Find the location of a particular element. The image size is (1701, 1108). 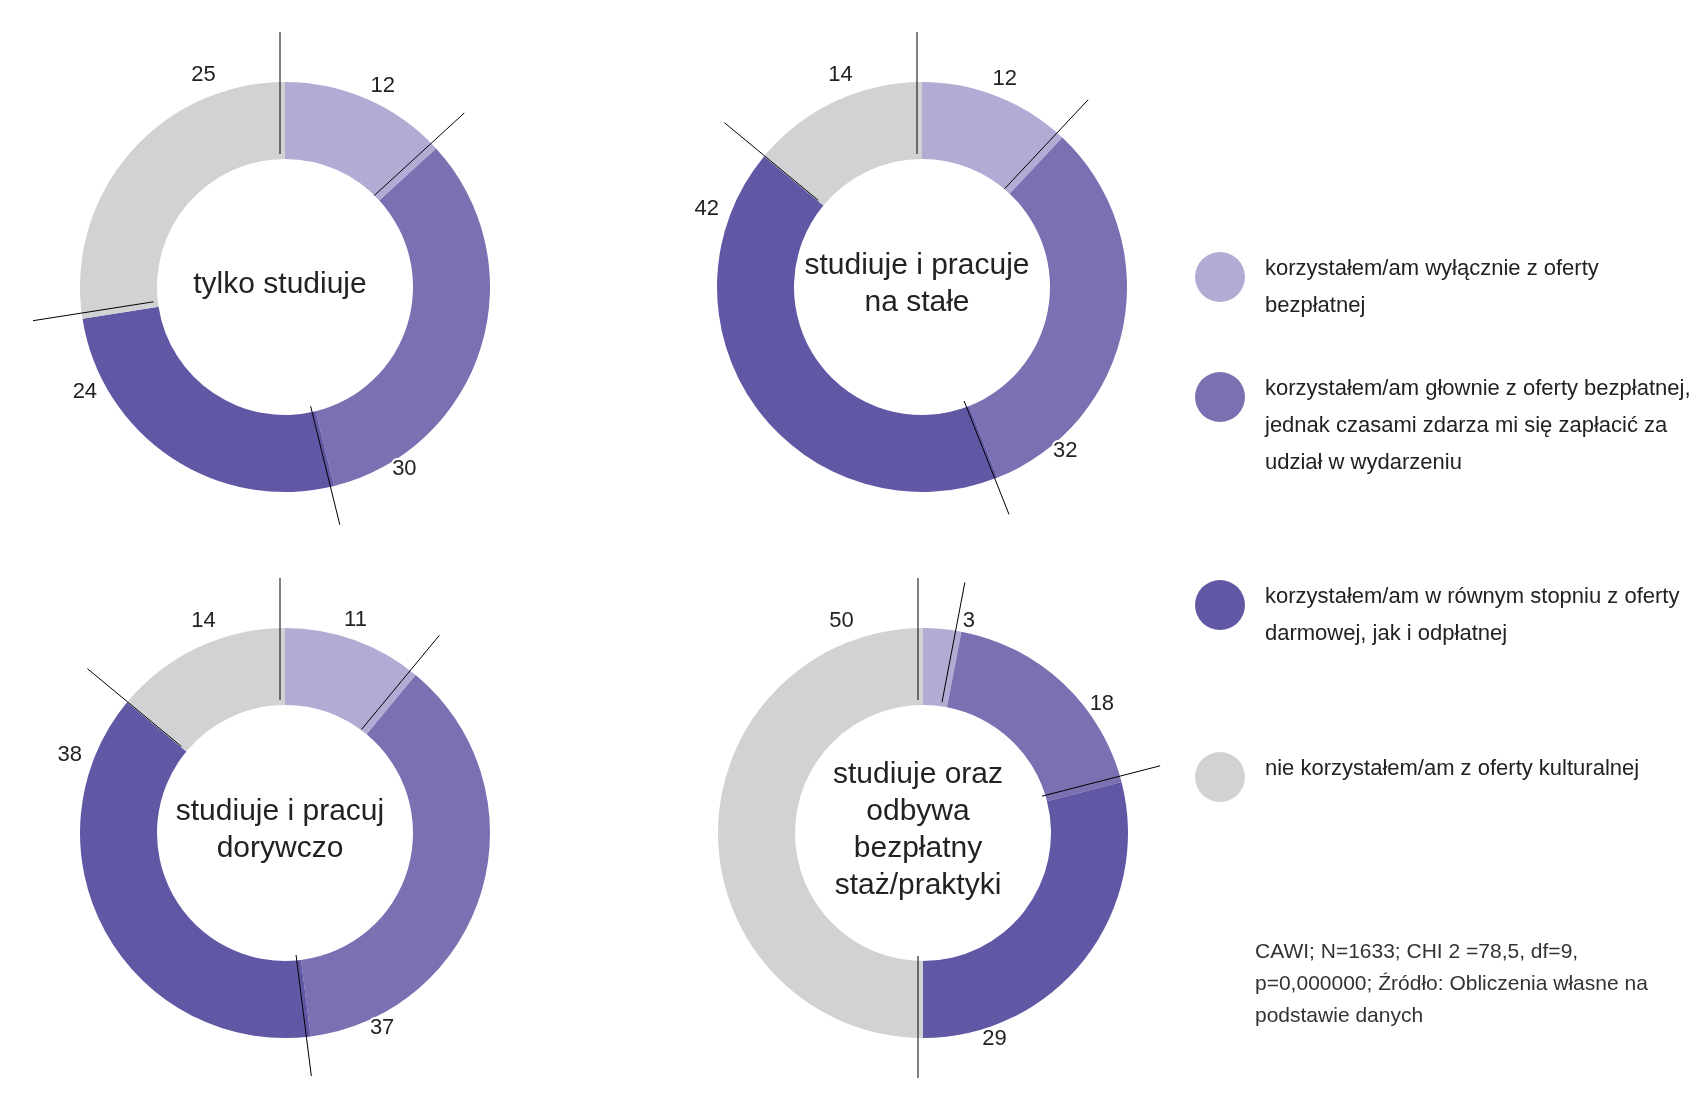

text: tylko studiuje is located at coordinates (280, 282).